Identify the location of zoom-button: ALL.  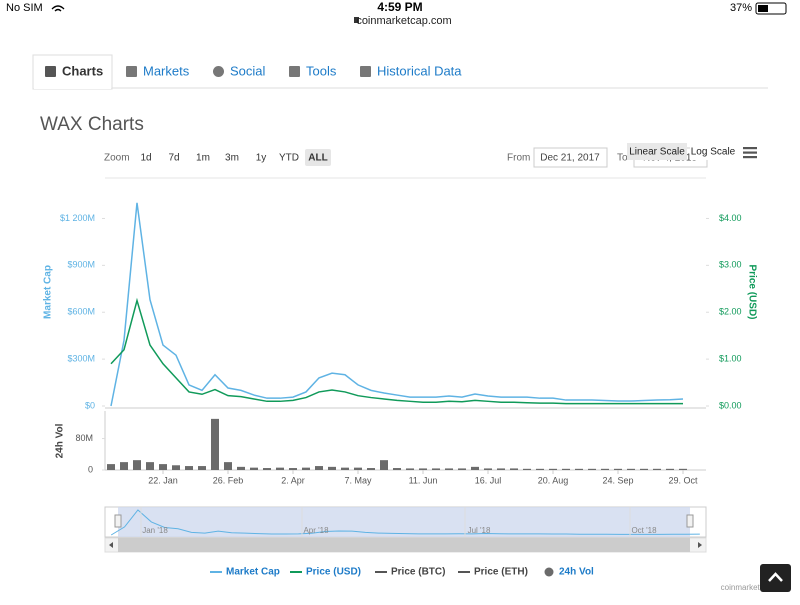
(317, 158).